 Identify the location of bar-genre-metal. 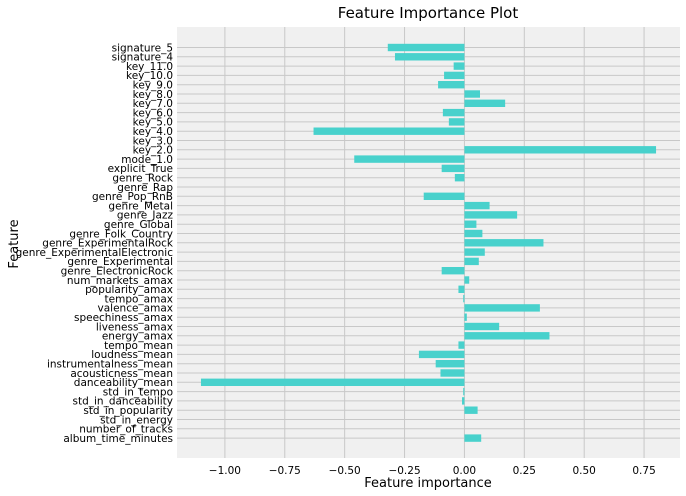
(477, 205).